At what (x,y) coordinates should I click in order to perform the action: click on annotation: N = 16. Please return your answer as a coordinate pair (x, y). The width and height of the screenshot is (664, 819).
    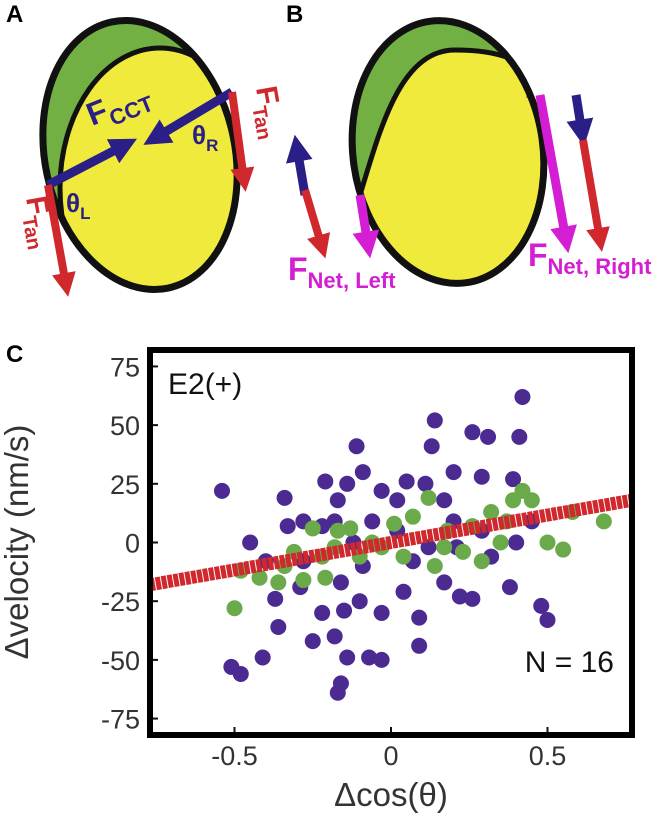
    Looking at the image, I should click on (569, 662).